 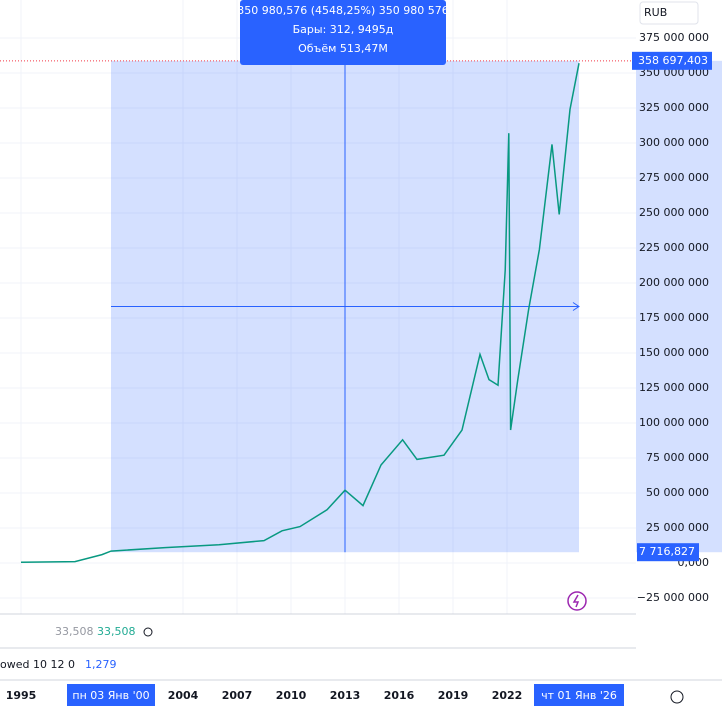 I want to click on x-tick-label: 2004, so click(x=183, y=695).